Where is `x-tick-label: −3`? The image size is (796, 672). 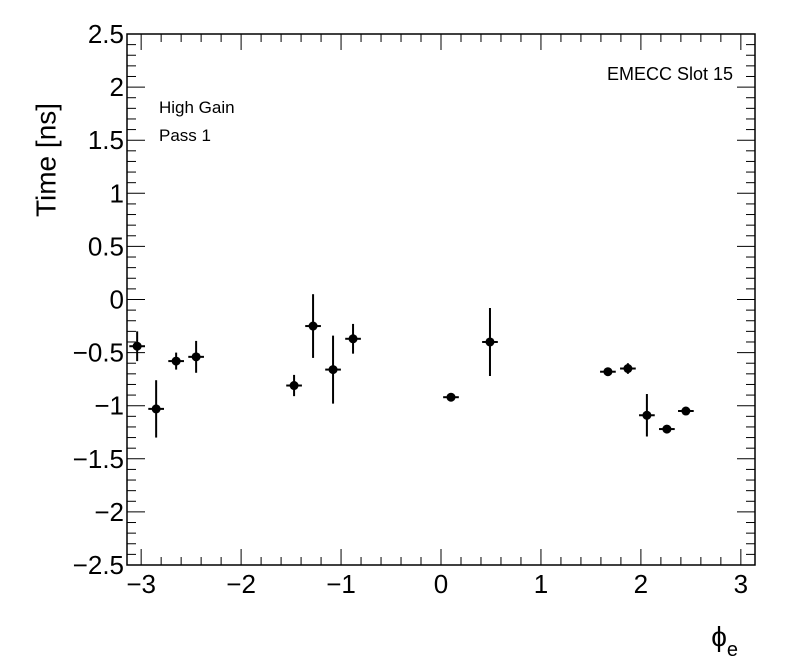
x-tick-label: −3 is located at coordinates (141, 584).